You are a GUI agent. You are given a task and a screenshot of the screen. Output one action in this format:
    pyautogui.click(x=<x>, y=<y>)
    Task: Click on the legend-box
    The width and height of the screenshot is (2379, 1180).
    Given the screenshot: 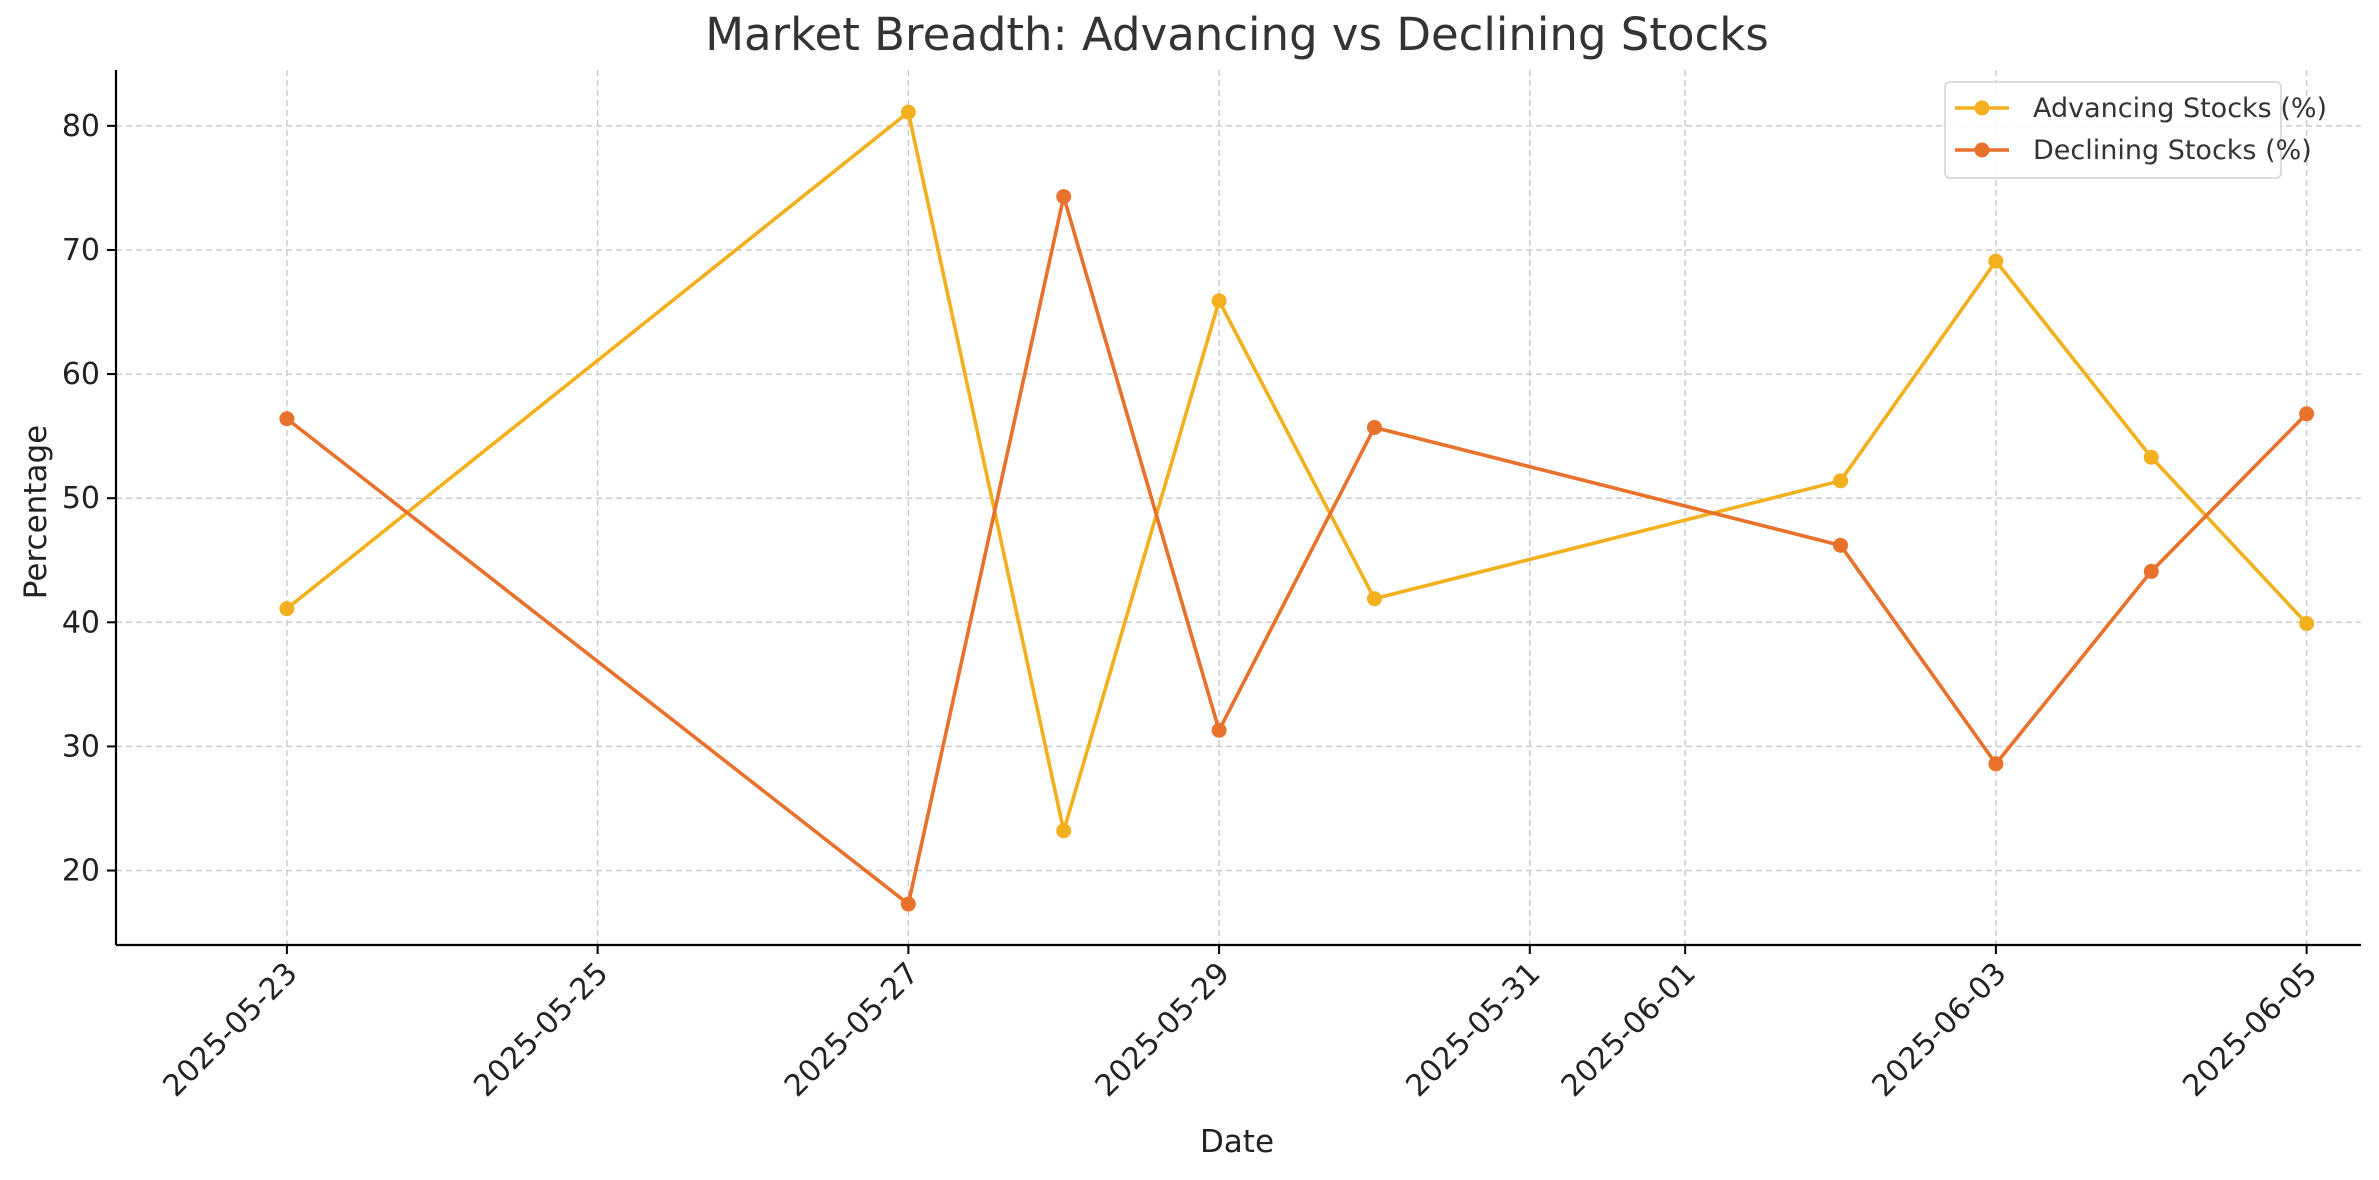 What is the action you would take?
    pyautogui.click(x=2113, y=130)
    